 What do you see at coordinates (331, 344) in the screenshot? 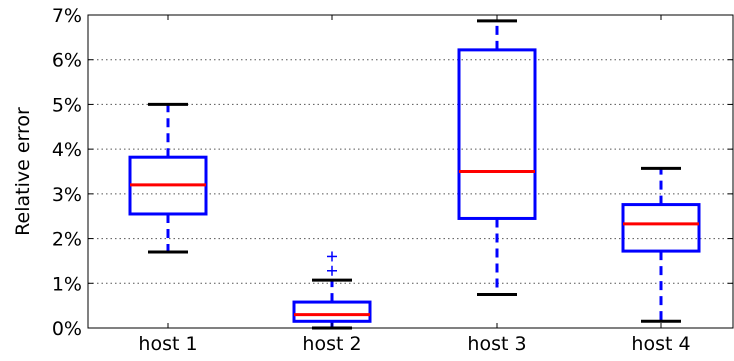
I see `x-tick-label: host 2` at bounding box center [331, 344].